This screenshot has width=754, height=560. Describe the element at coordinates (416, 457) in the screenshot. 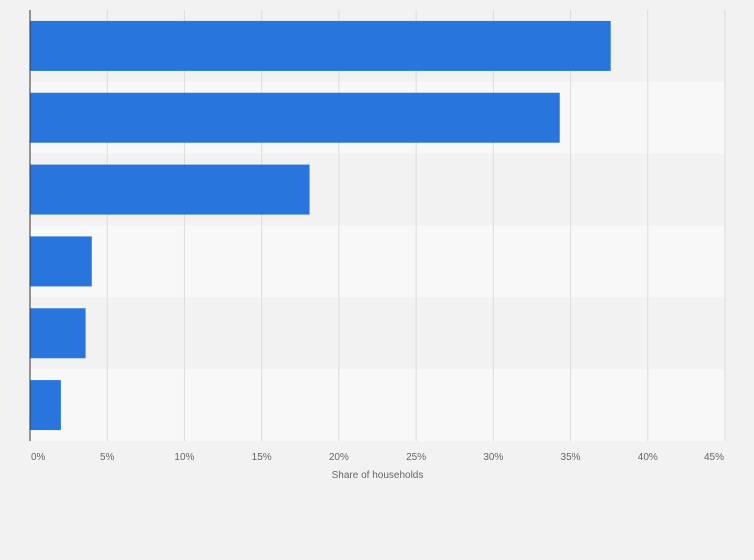

I see `x-tick-label: 25%` at that location.